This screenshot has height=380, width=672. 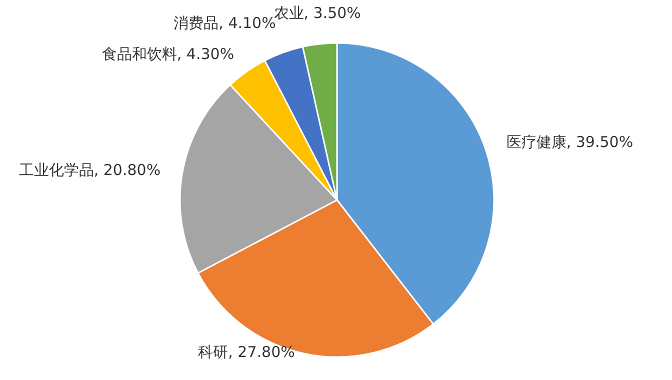 I want to click on category-label: 科研, 27.80%, so click(x=246, y=352).